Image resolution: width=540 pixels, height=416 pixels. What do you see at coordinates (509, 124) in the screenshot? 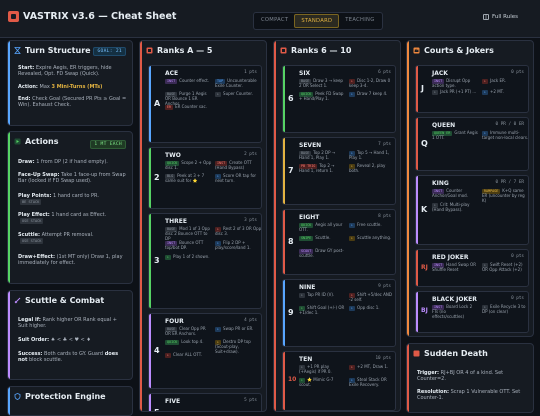
I see `card-points: 0 PR / 0 ER` at bounding box center [509, 124].